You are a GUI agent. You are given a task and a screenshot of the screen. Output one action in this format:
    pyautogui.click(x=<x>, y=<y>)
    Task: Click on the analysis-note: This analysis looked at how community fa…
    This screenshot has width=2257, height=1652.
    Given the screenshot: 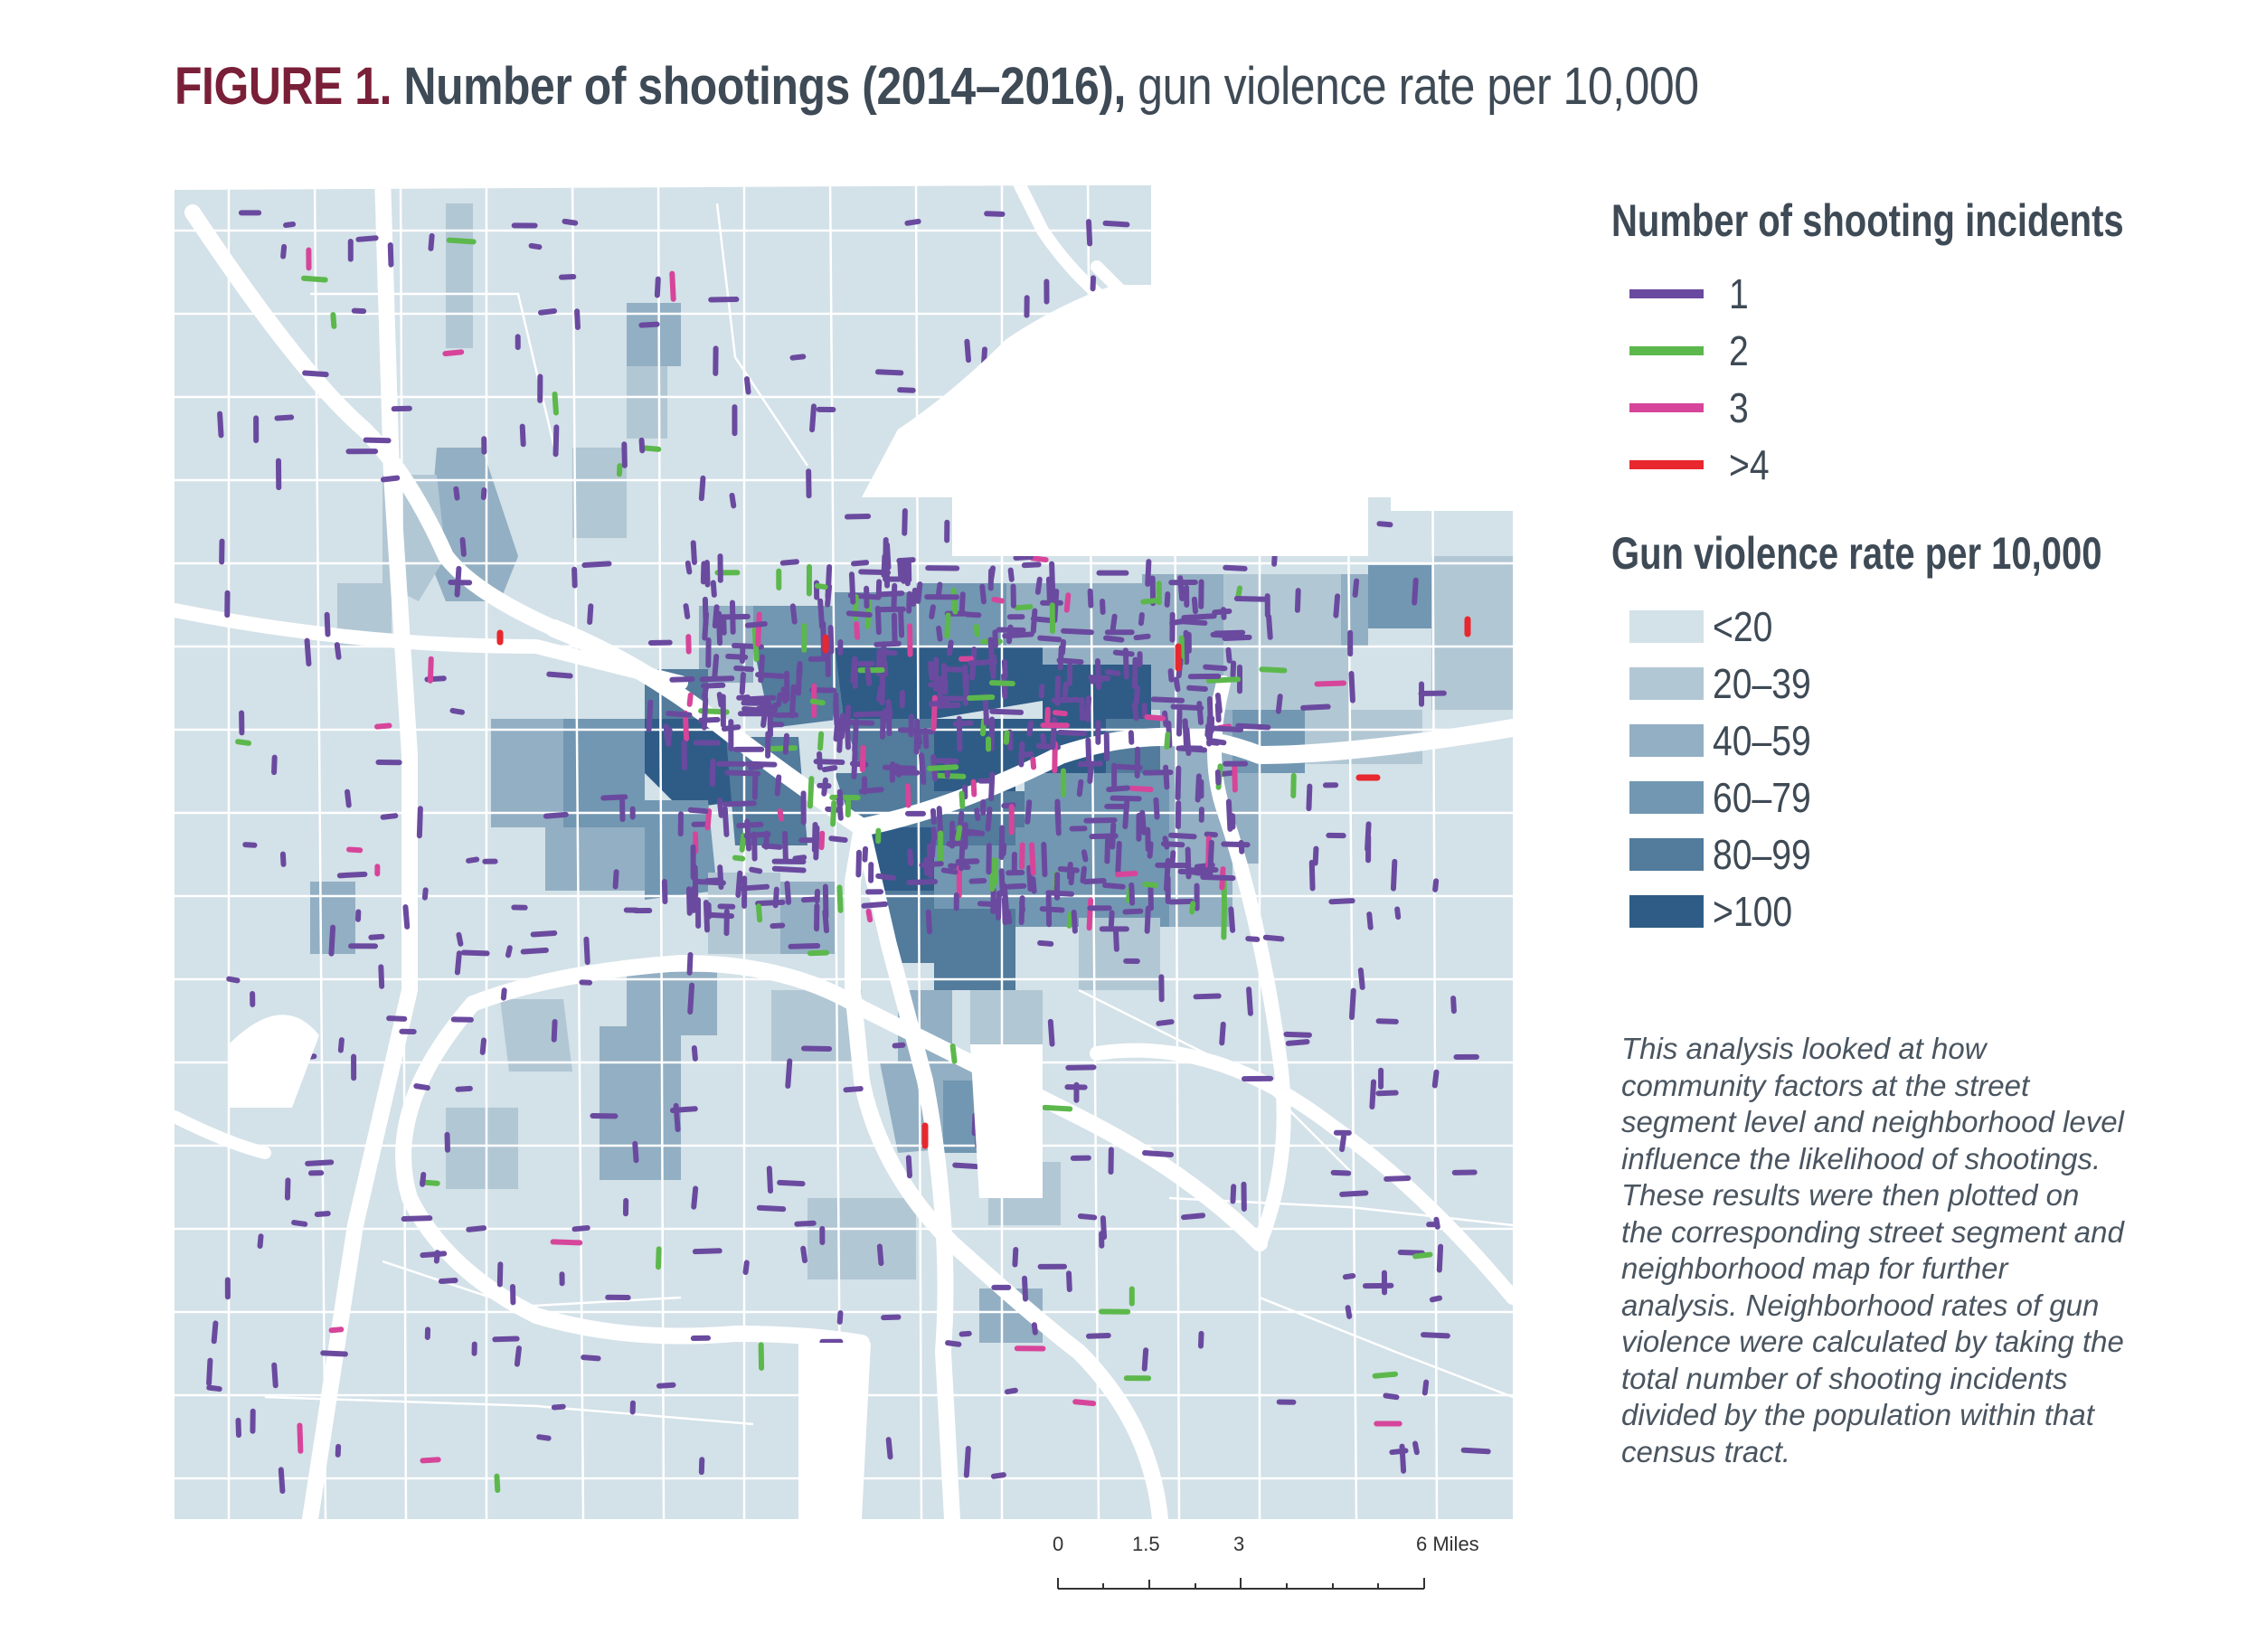 What is the action you would take?
    pyautogui.click(x=1872, y=1250)
    